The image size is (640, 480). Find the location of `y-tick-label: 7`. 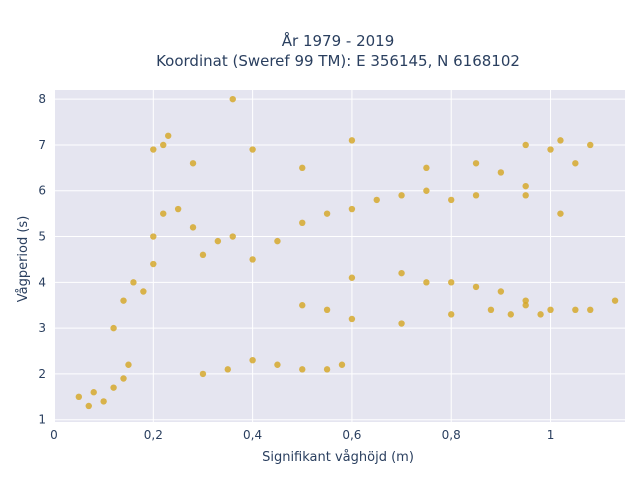

y-tick-label: 7 is located at coordinates (42, 145).